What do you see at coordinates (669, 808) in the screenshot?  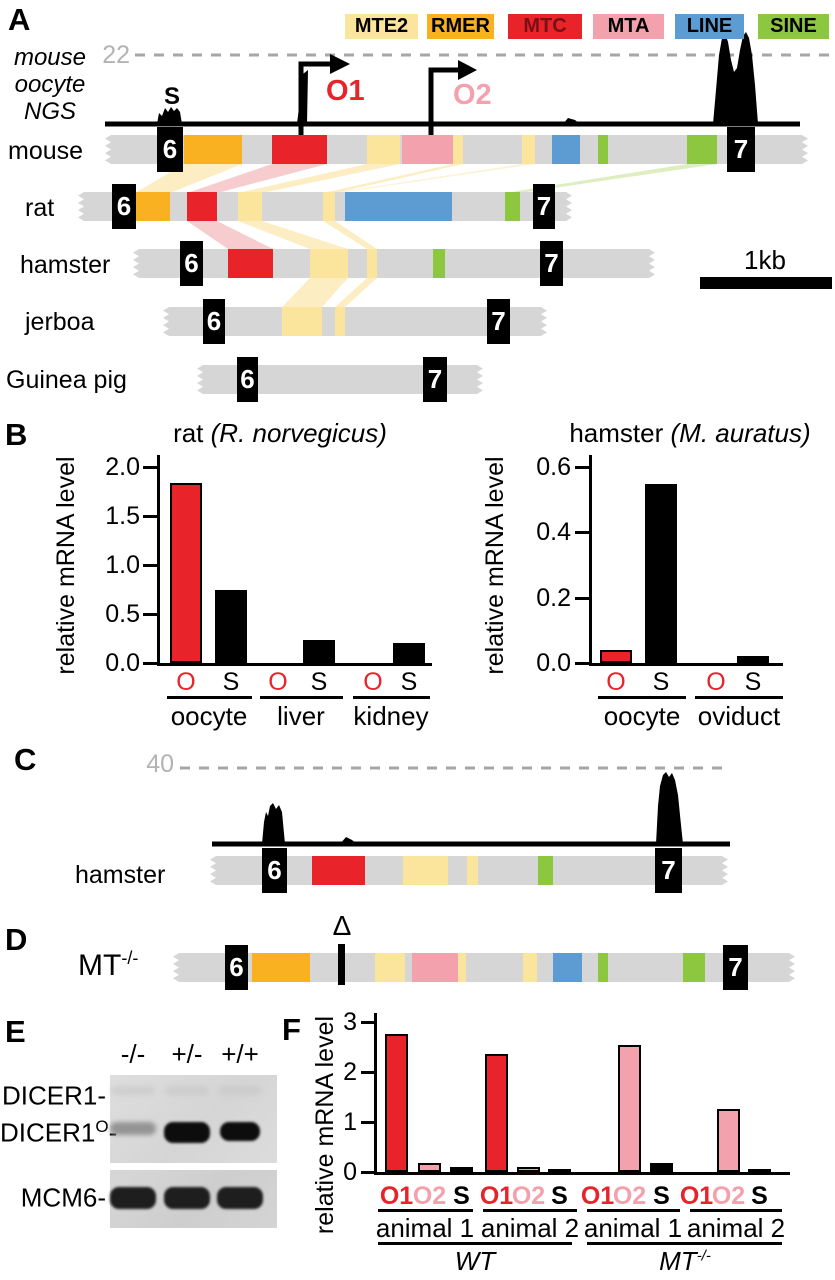 I see `coverage-peak-exon7-c` at bounding box center [669, 808].